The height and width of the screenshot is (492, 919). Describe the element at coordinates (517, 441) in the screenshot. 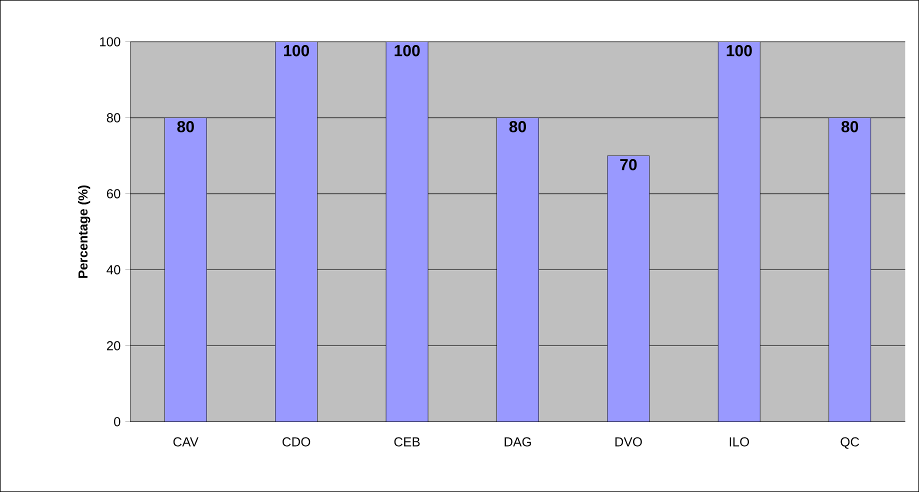

I see `x-tick-label: DAG` at that location.